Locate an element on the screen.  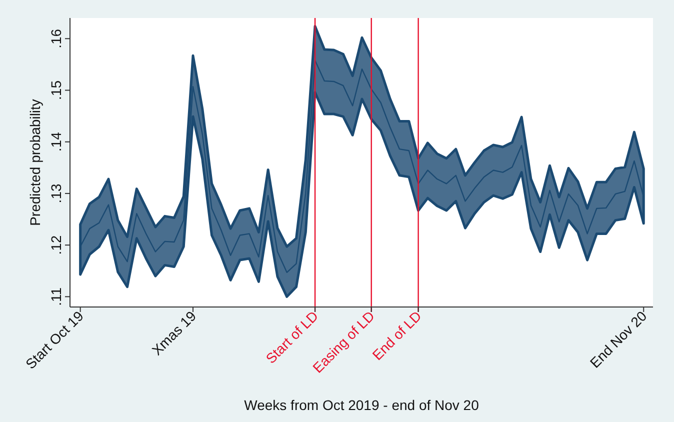
x-tick-label: End Nov 20 is located at coordinates (618, 339).